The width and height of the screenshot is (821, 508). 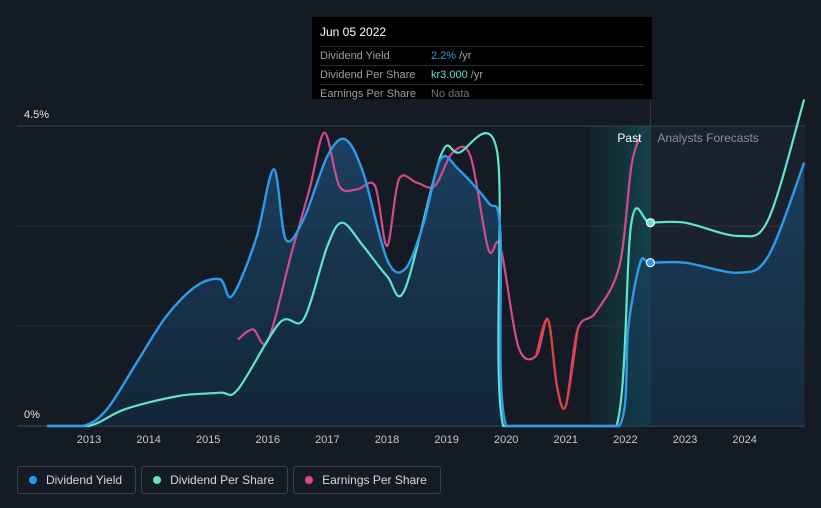 I want to click on legend-item-dividend-per-share: Dividend Per Share, so click(x=215, y=480).